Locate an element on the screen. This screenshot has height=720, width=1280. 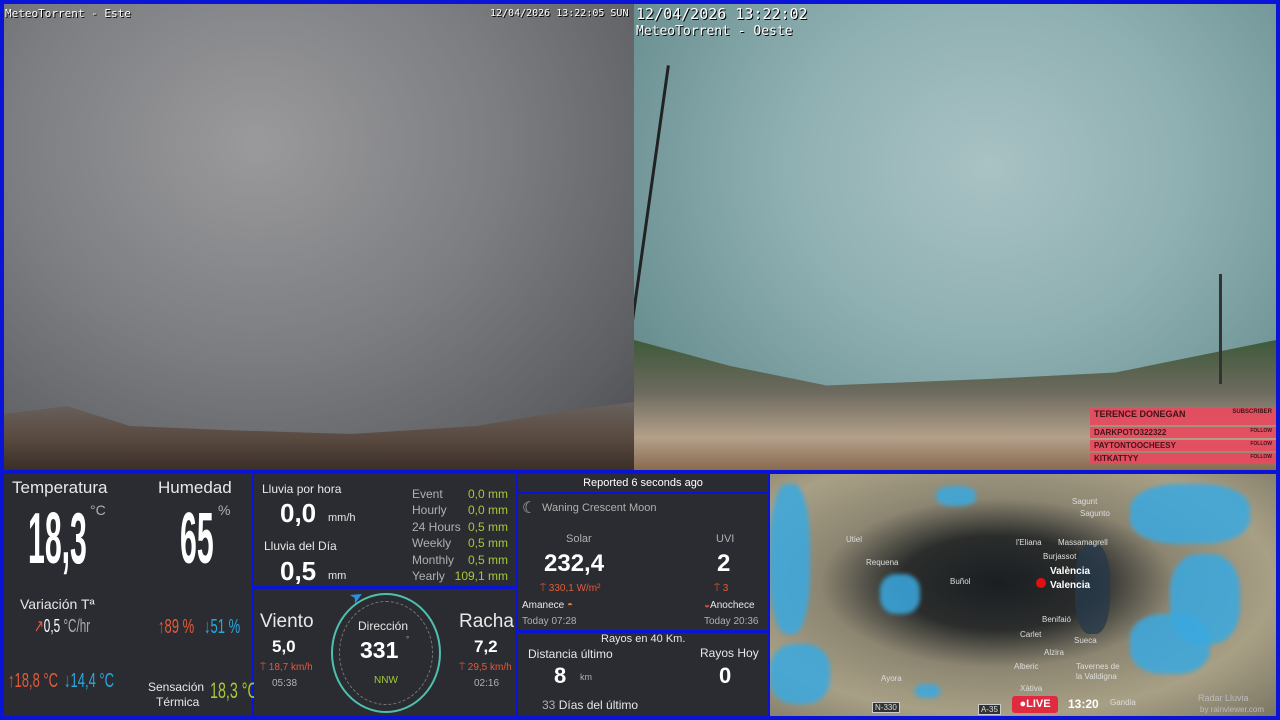
feels-like-label-2: Térmica is located at coordinates (178, 702).